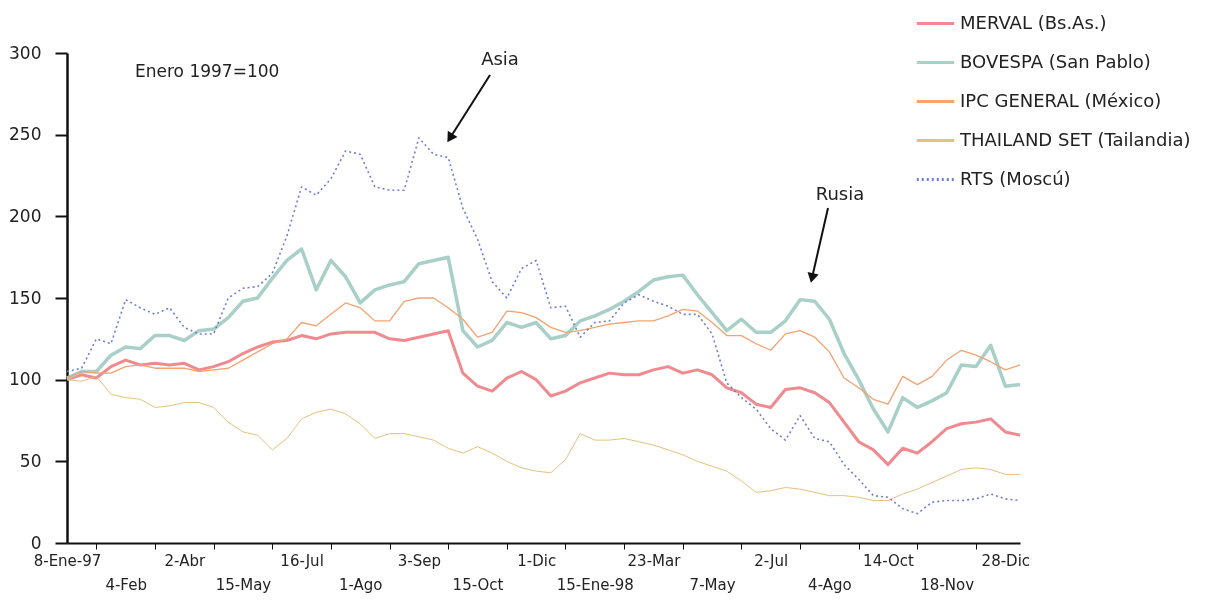 Image resolution: width=1209 pixels, height=608 pixels. I want to click on annotation: Asia, so click(500, 58).